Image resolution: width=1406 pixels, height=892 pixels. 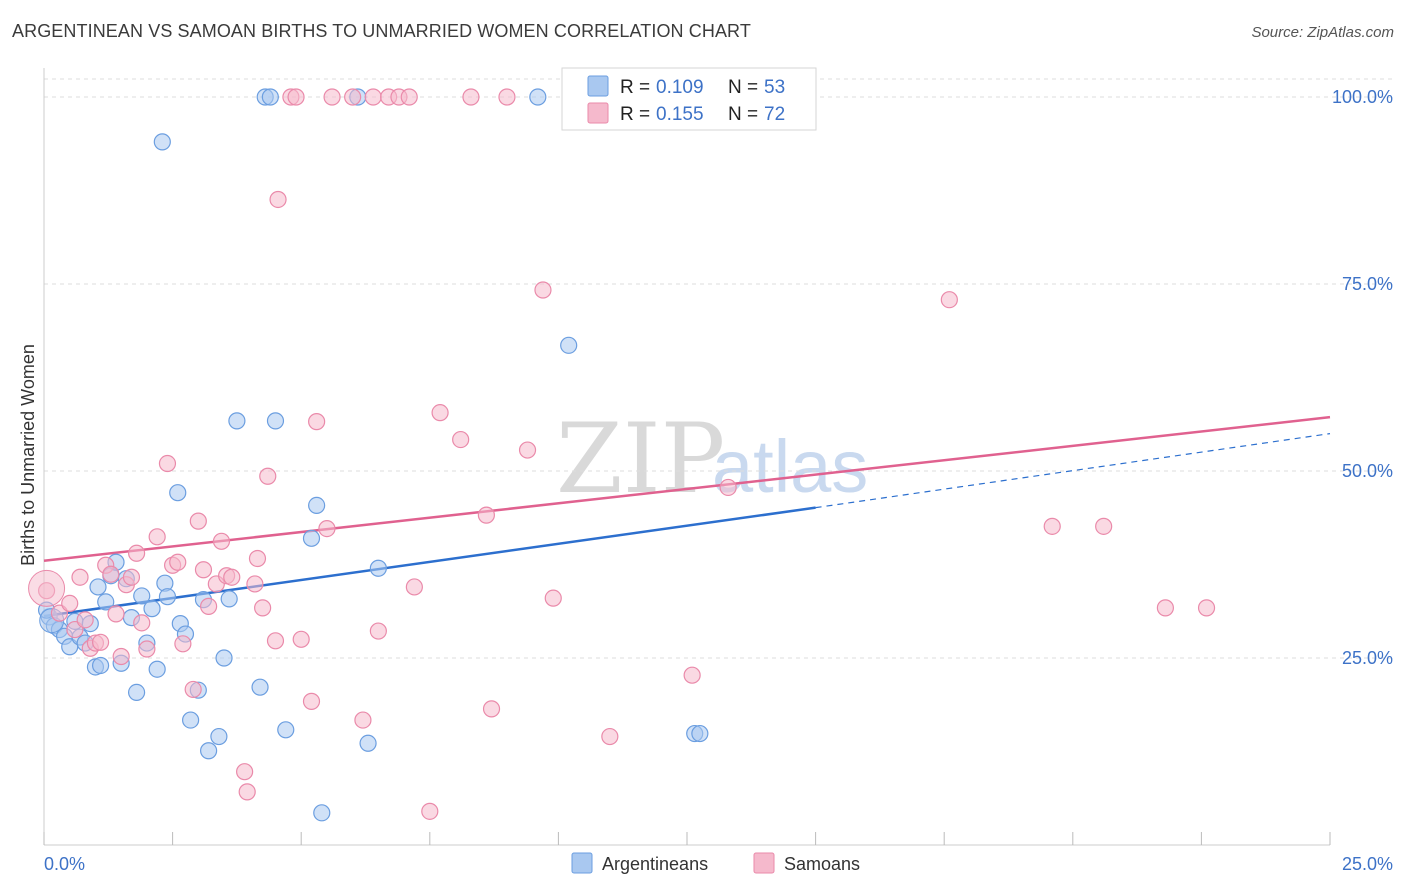 I want to click on y-axis-label: Births to Unmarried Women, so click(x=28, y=455).